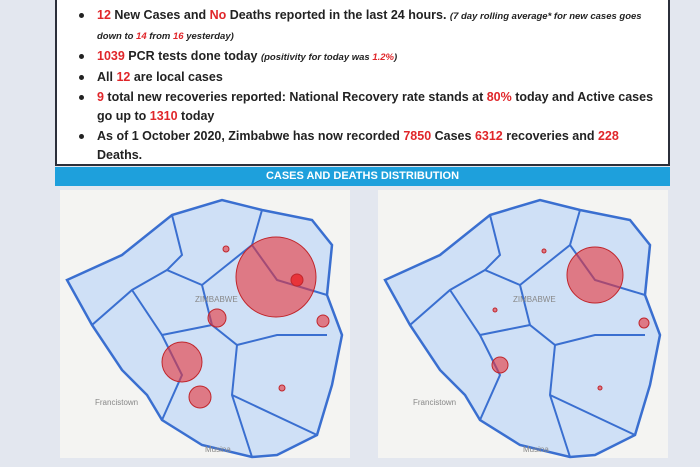 This screenshot has height=467, width=700. What do you see at coordinates (111, 56) in the screenshot?
I see `highlight-text: 1039` at bounding box center [111, 56].